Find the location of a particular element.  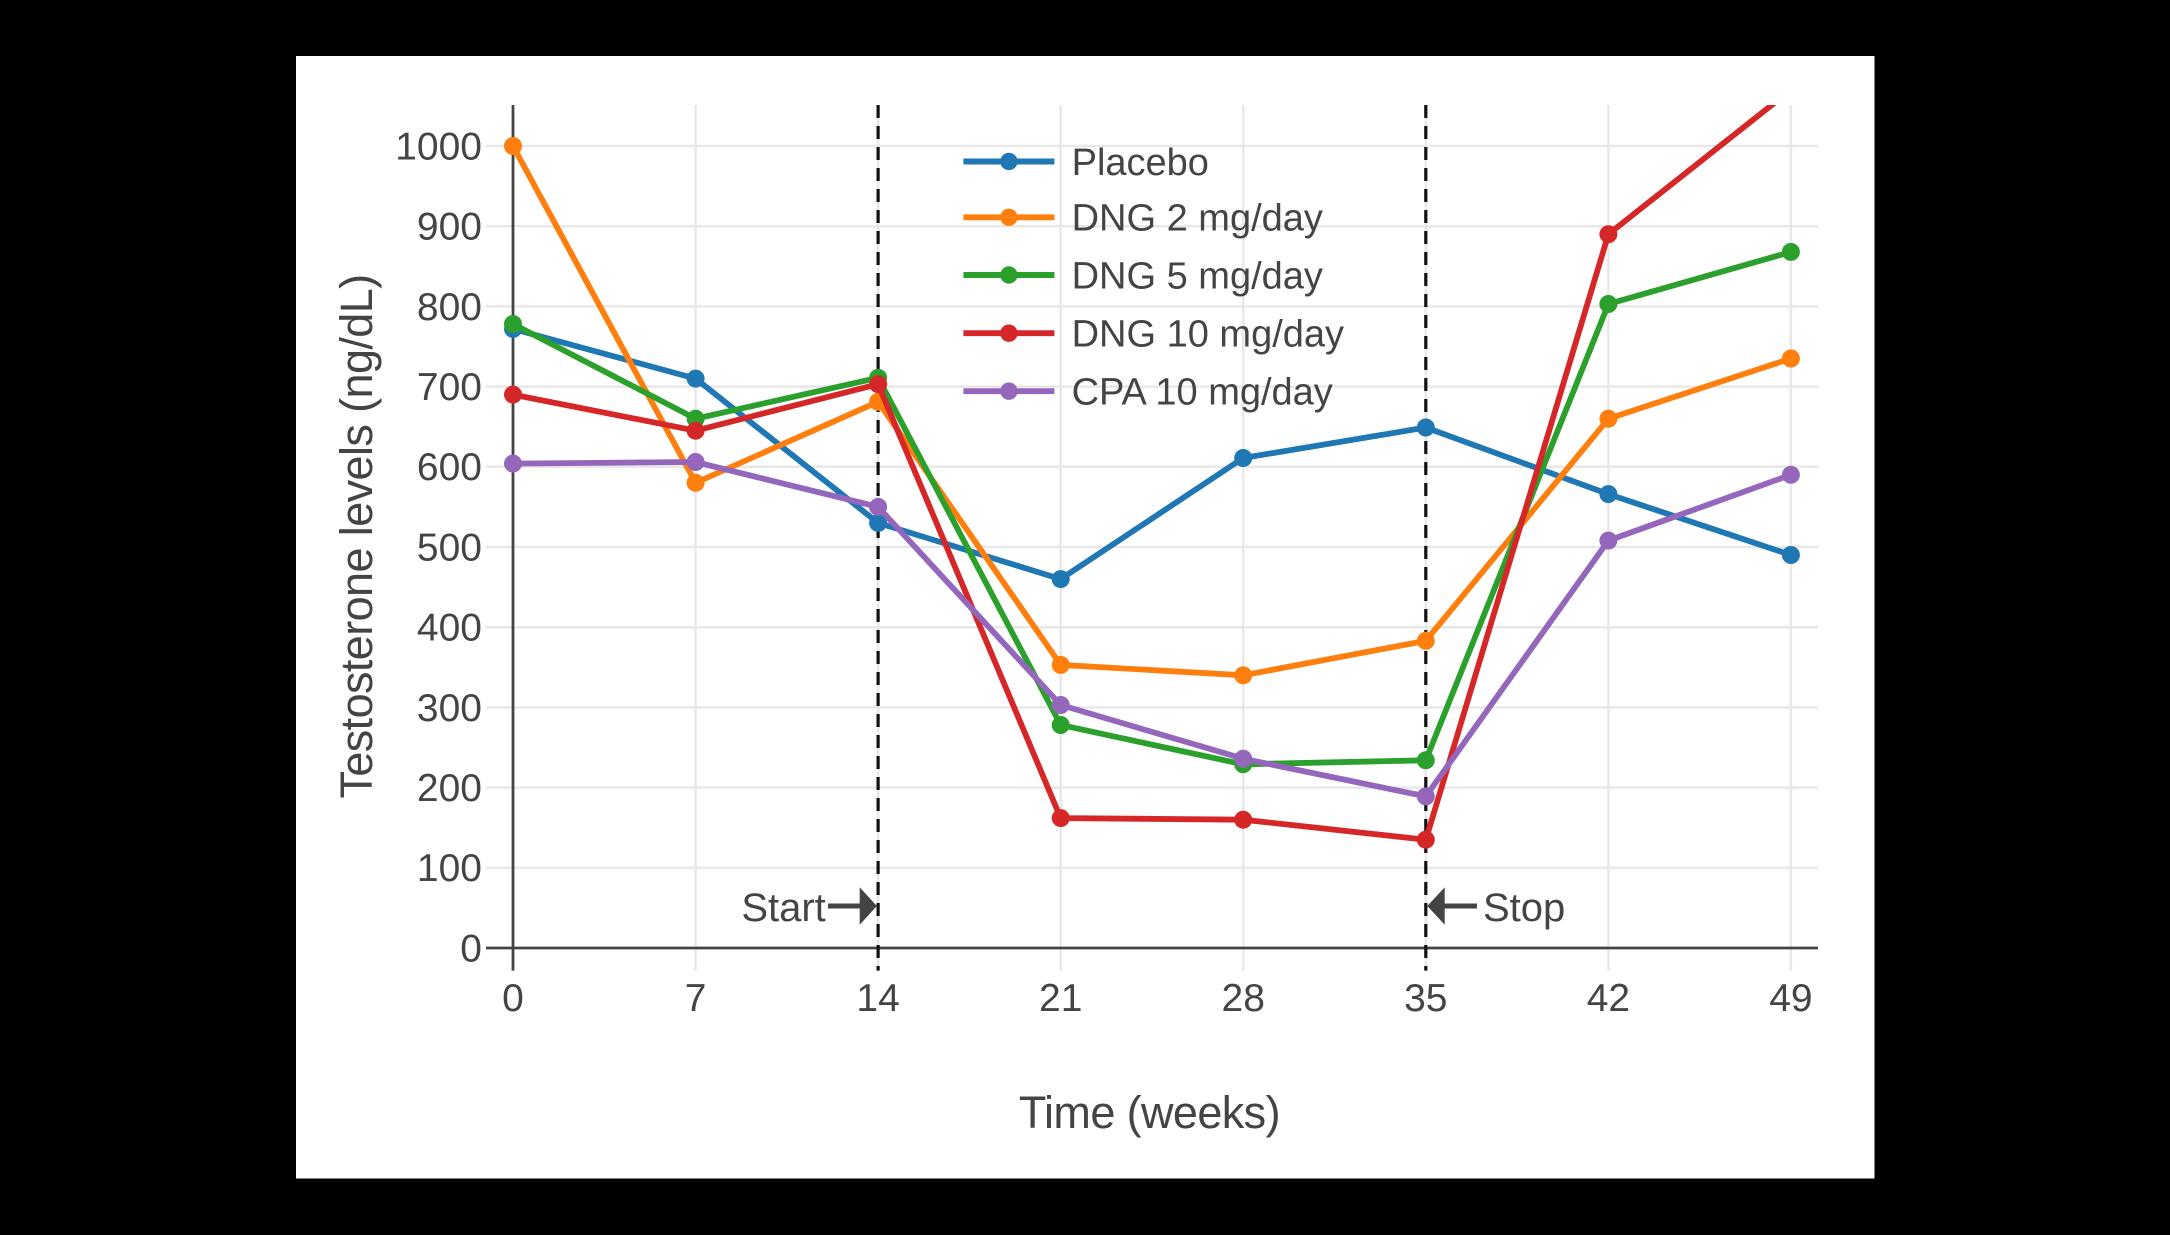

svg-text: 21 is located at coordinates (1060, 998).